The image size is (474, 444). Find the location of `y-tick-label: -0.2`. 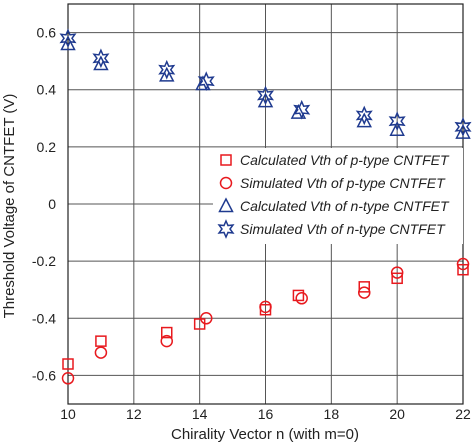

y-tick-label: -0.2 is located at coordinates (44, 261).